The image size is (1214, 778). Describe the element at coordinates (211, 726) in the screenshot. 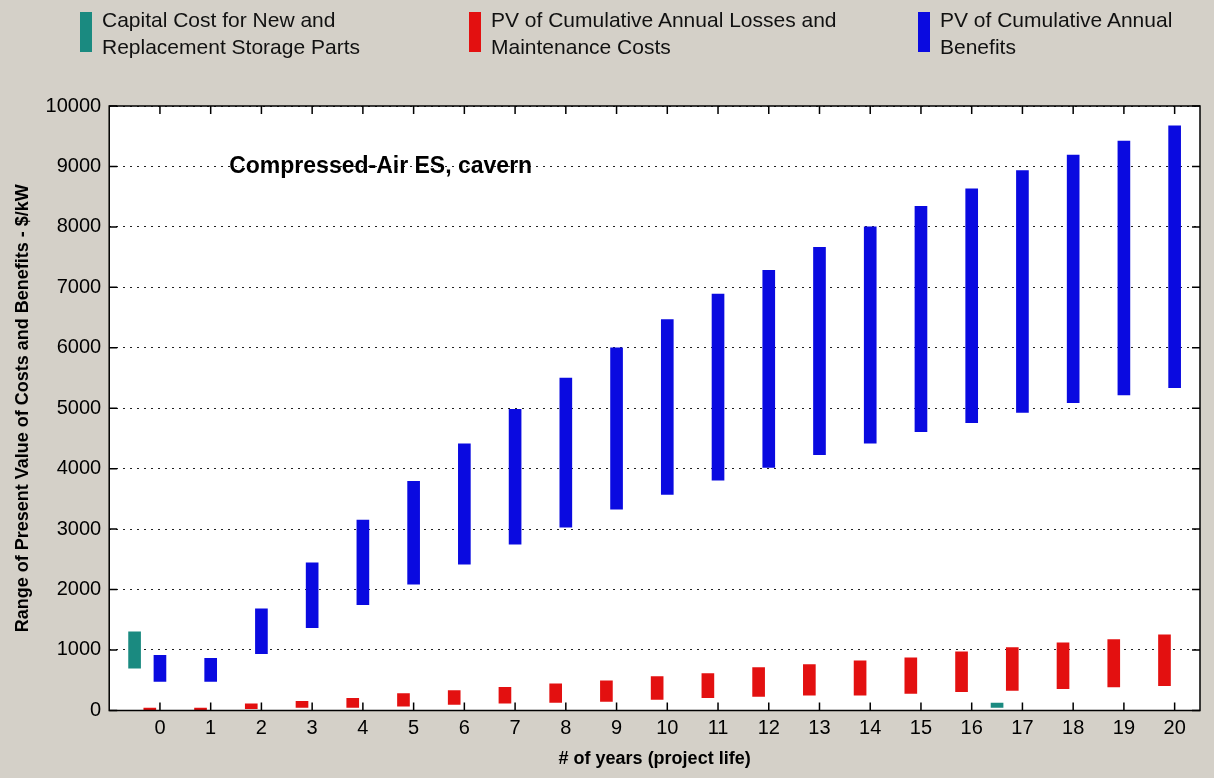

I see `x-tick-label: 1` at that location.